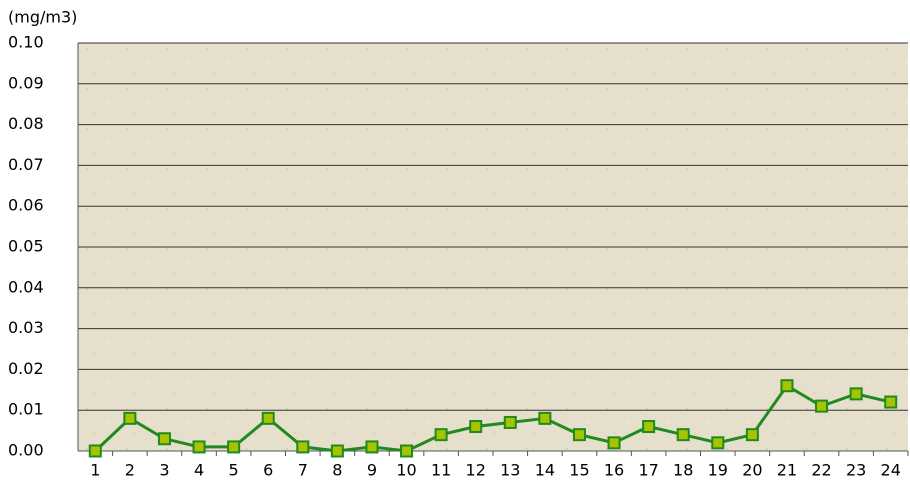 The height and width of the screenshot is (495, 910). What do you see at coordinates (510, 470) in the screenshot?
I see `x-tick-label: 13` at bounding box center [510, 470].